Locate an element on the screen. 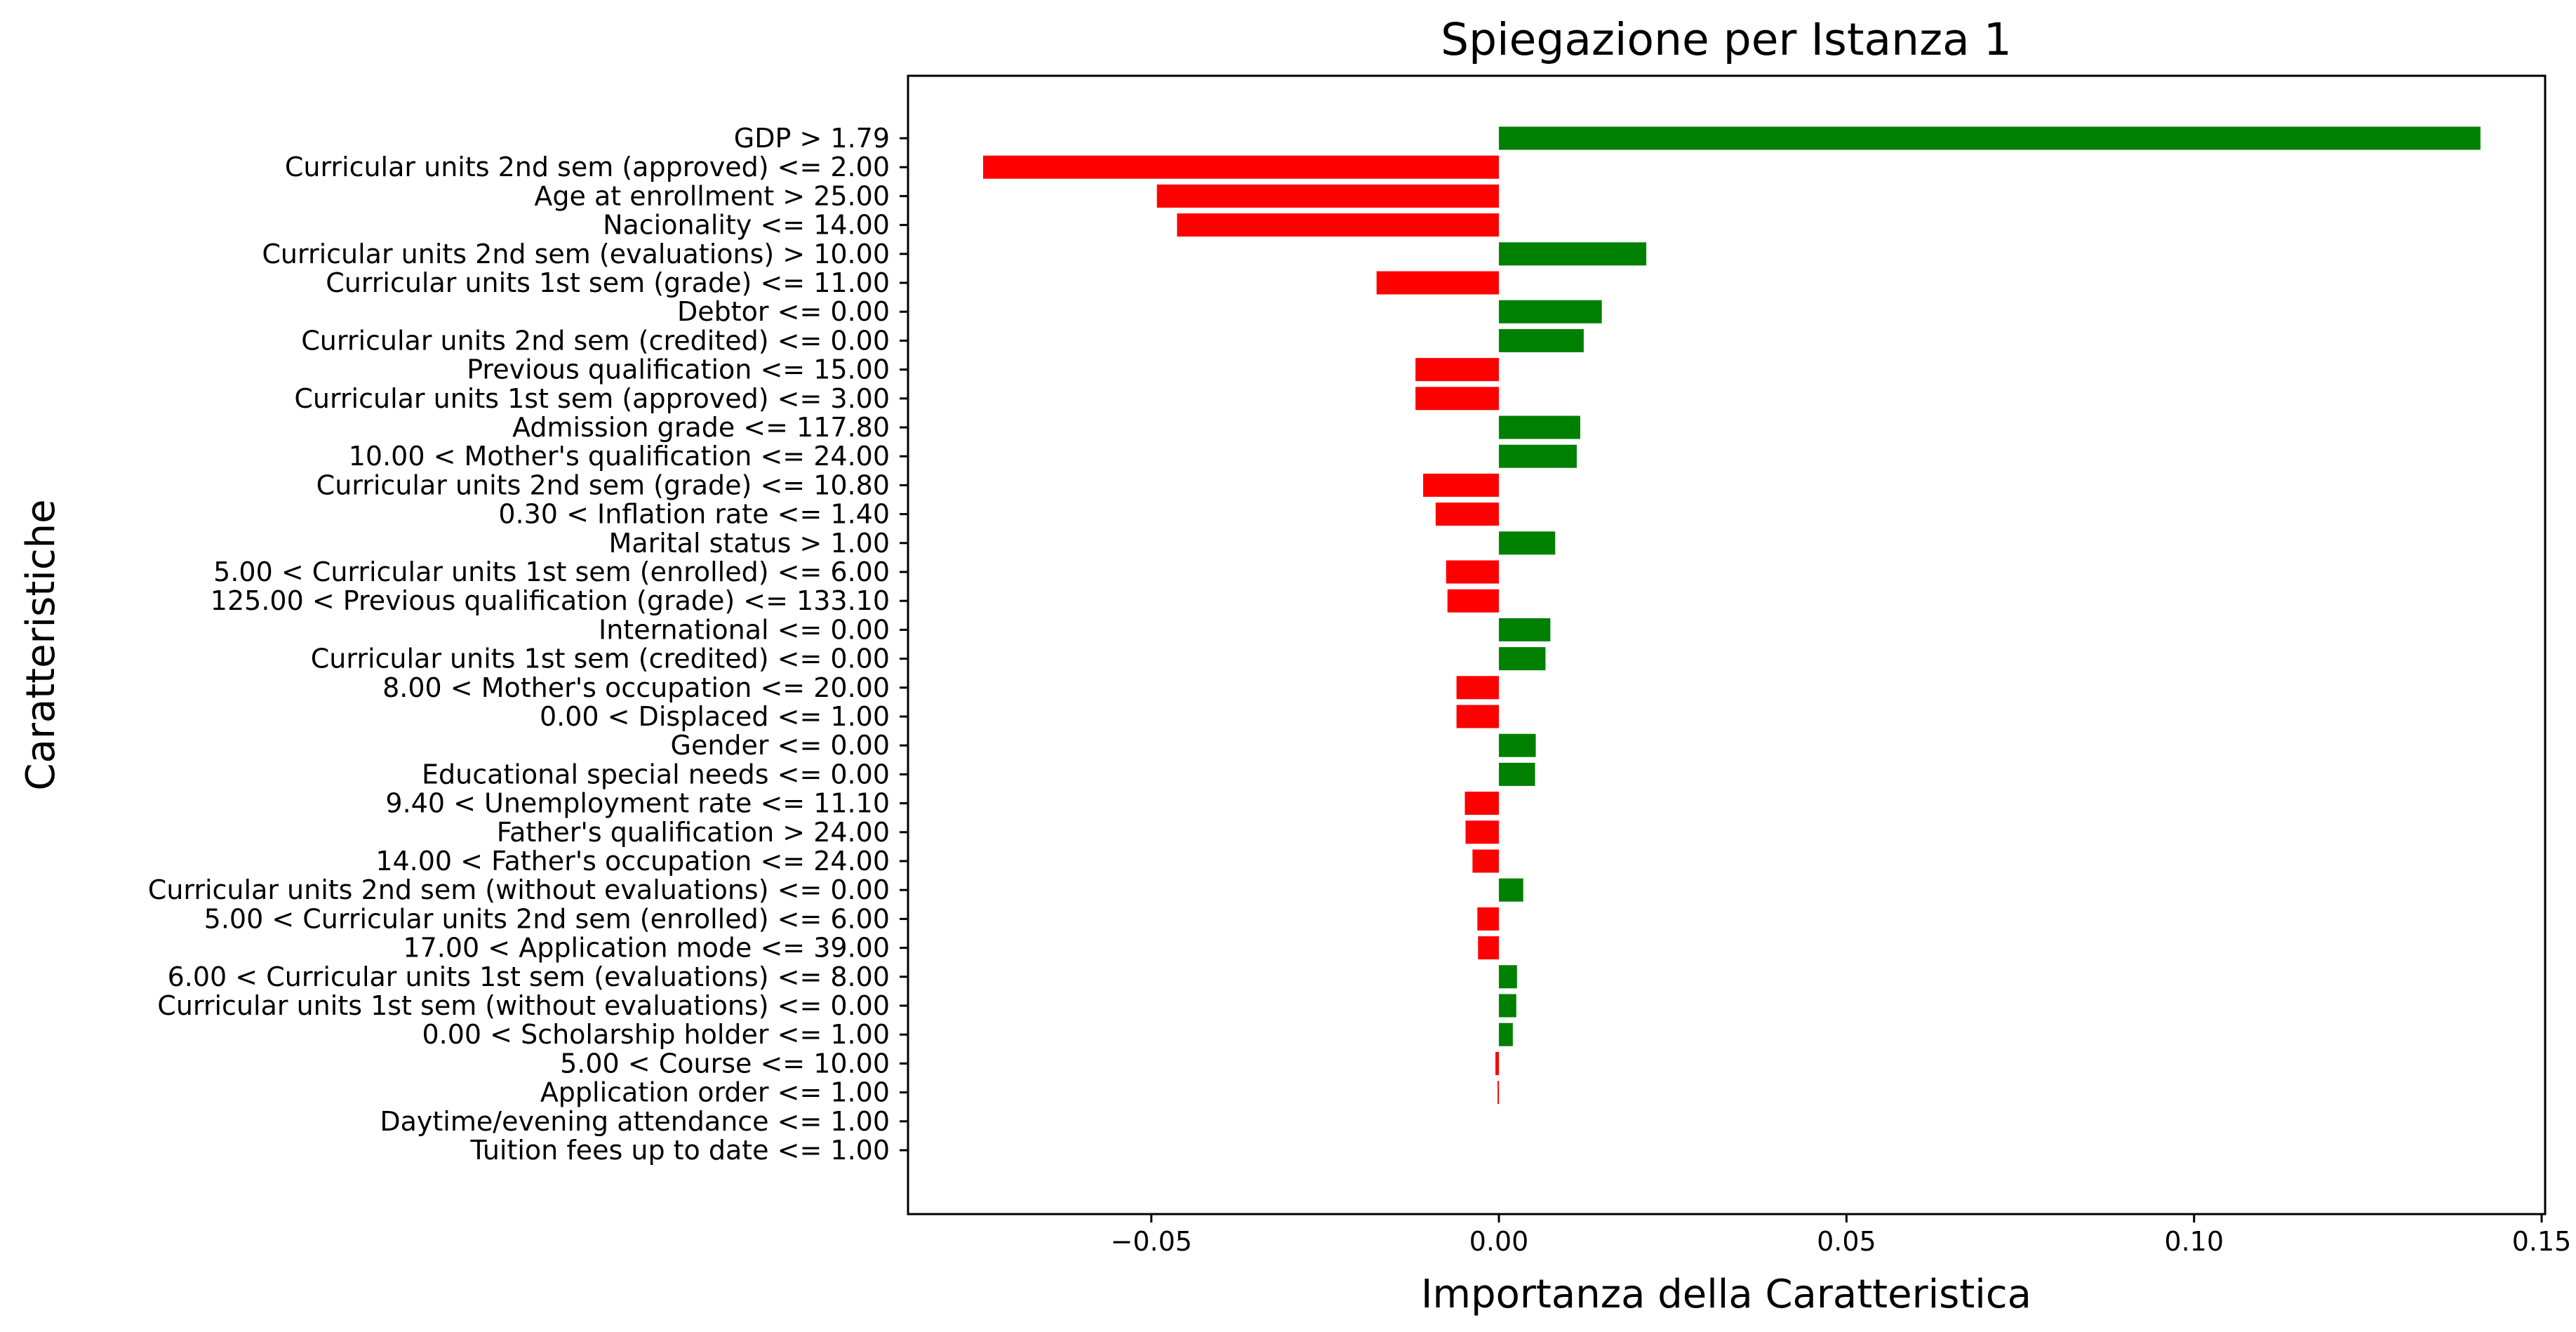  y-tick-label: Gender <= 0.00 is located at coordinates (781, 745).